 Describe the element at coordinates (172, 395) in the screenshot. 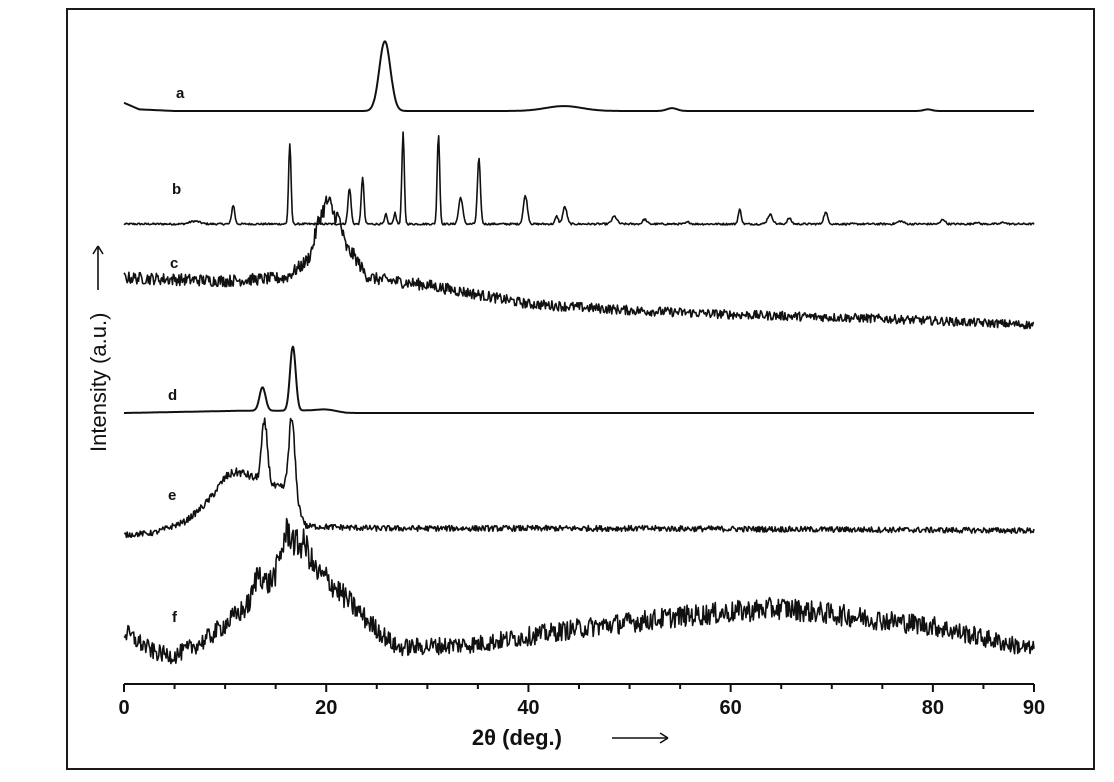

I see `series-d-label: d` at that location.